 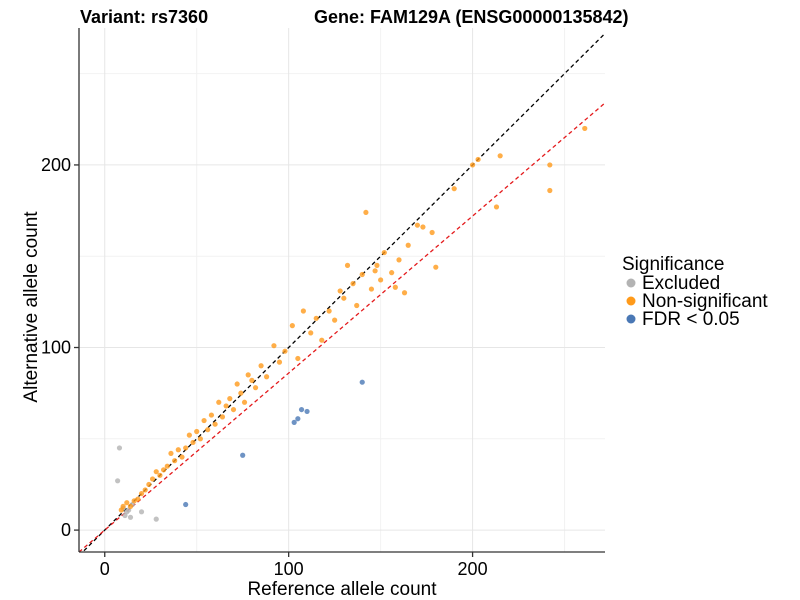 What do you see at coordinates (342, 589) in the screenshot?
I see `x-axis-title: Reference allele count` at bounding box center [342, 589].